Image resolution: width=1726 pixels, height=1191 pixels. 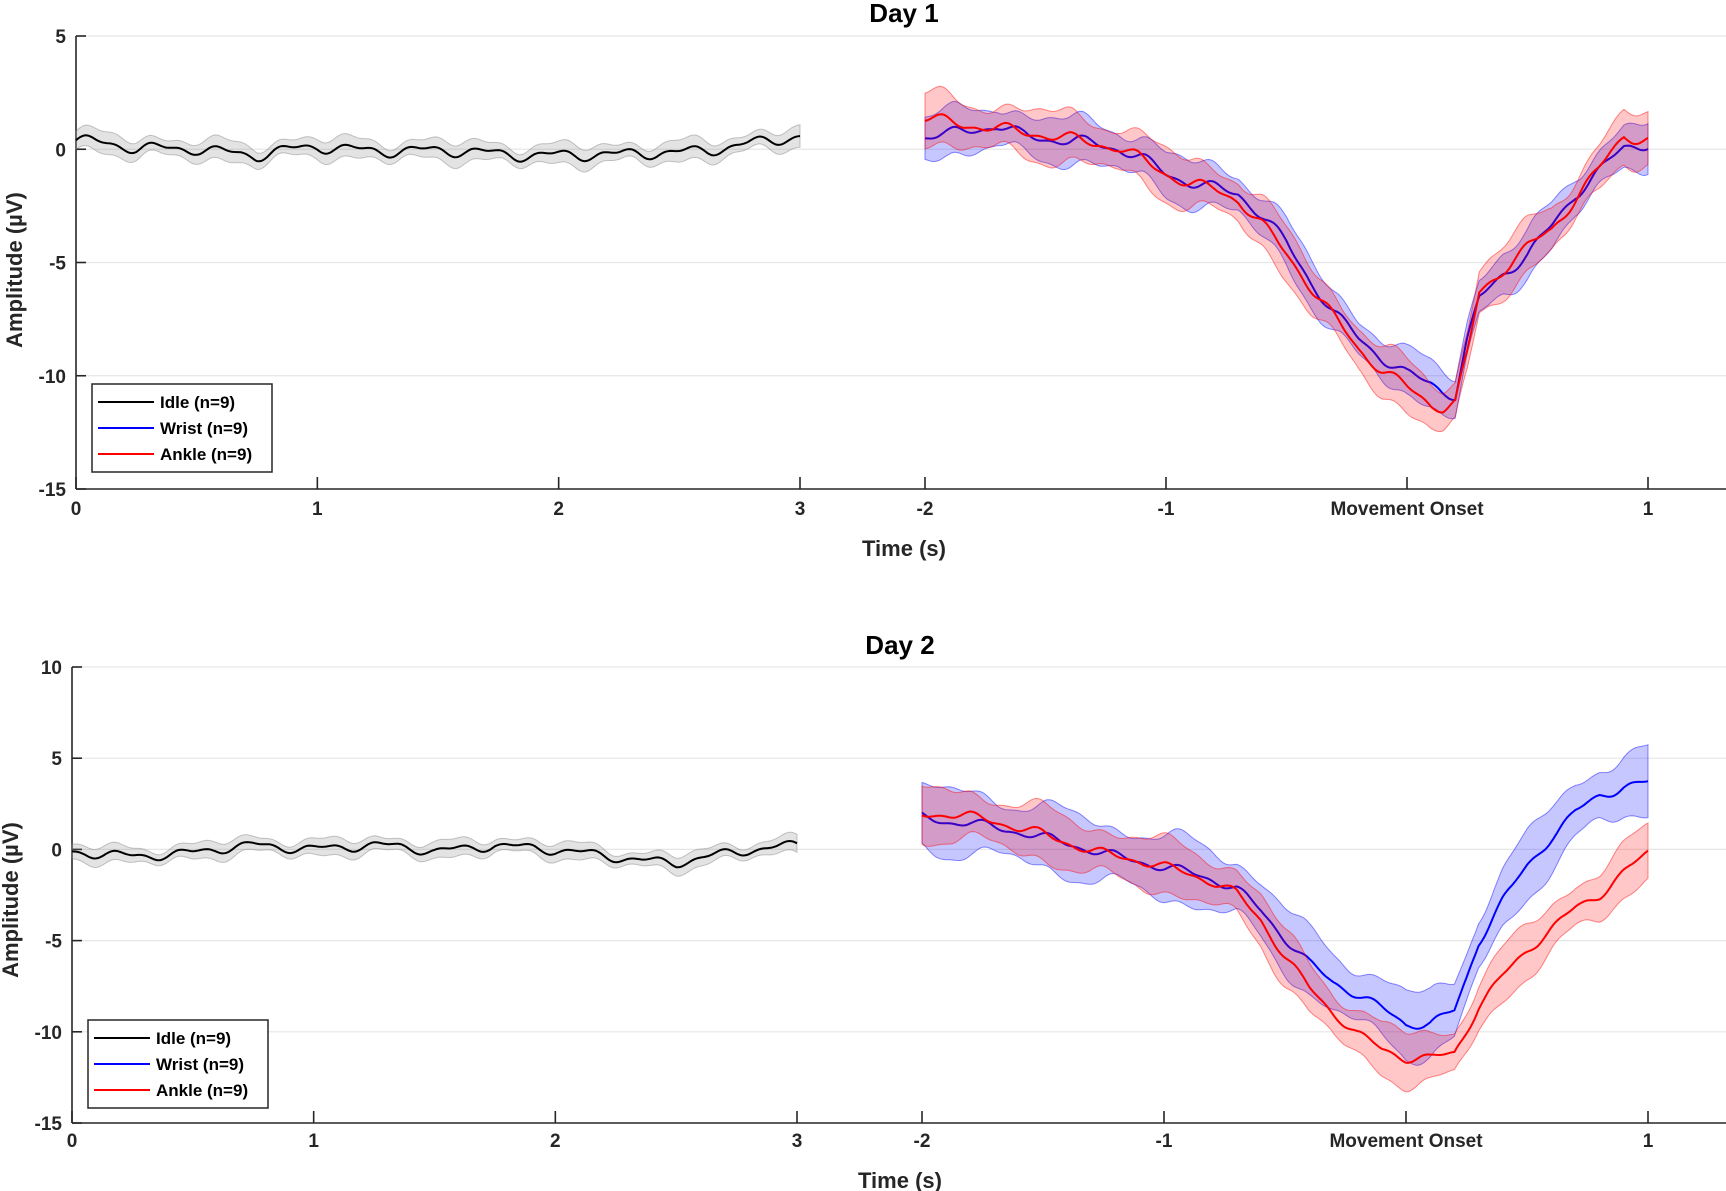 What do you see at coordinates (900, 1179) in the screenshot?
I see `x-axis-label-day2: Time (s)` at bounding box center [900, 1179].